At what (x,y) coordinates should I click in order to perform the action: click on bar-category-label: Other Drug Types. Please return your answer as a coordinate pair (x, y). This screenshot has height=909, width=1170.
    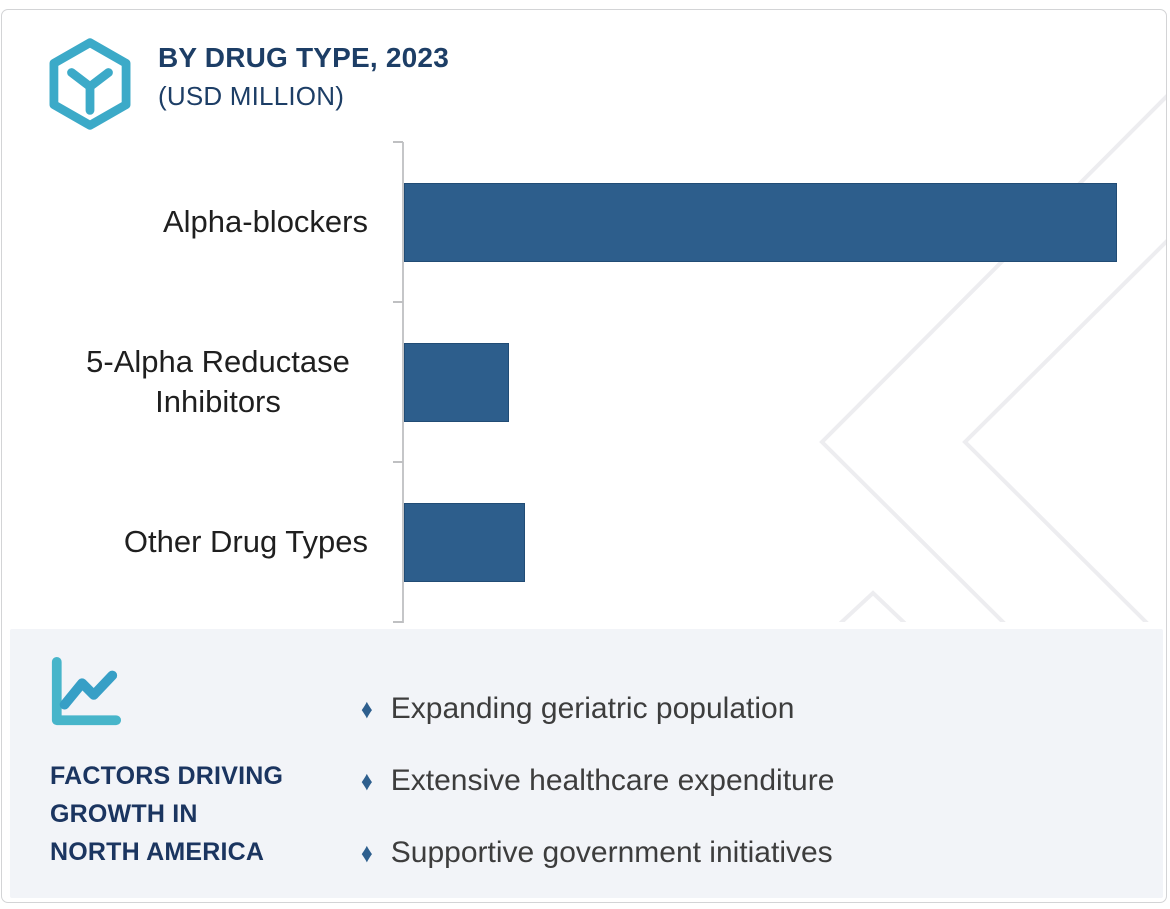
    Looking at the image, I should click on (245, 541).